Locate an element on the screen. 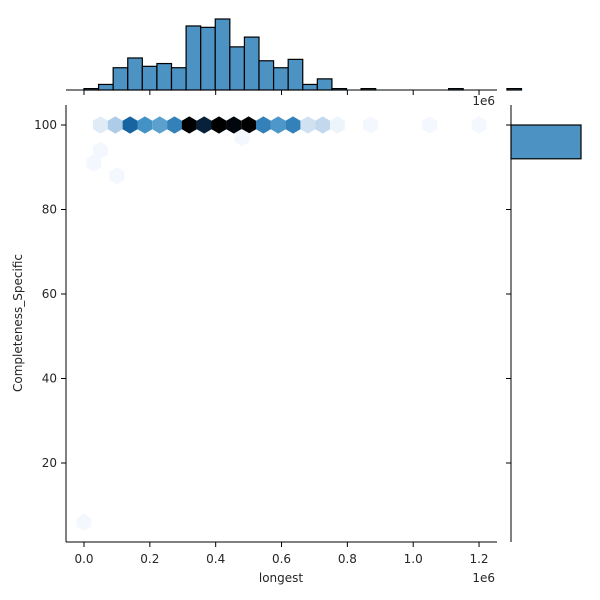 This screenshot has width=600, height=600. x-tick-label: 0.4 is located at coordinates (215, 559).